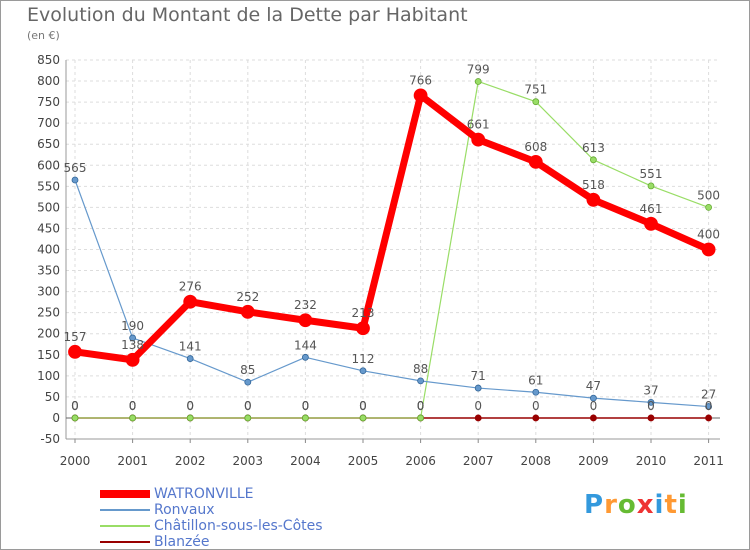  I want to click on x-tick-label: 2004, so click(305, 461).